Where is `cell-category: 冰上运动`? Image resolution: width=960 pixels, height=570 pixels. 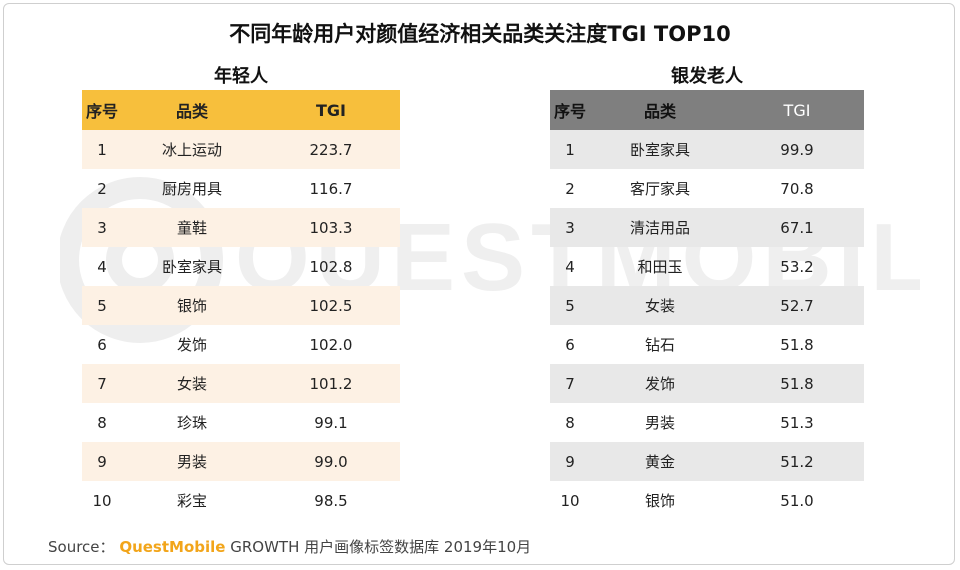
cell-category: 冰上运动 is located at coordinates (191, 150).